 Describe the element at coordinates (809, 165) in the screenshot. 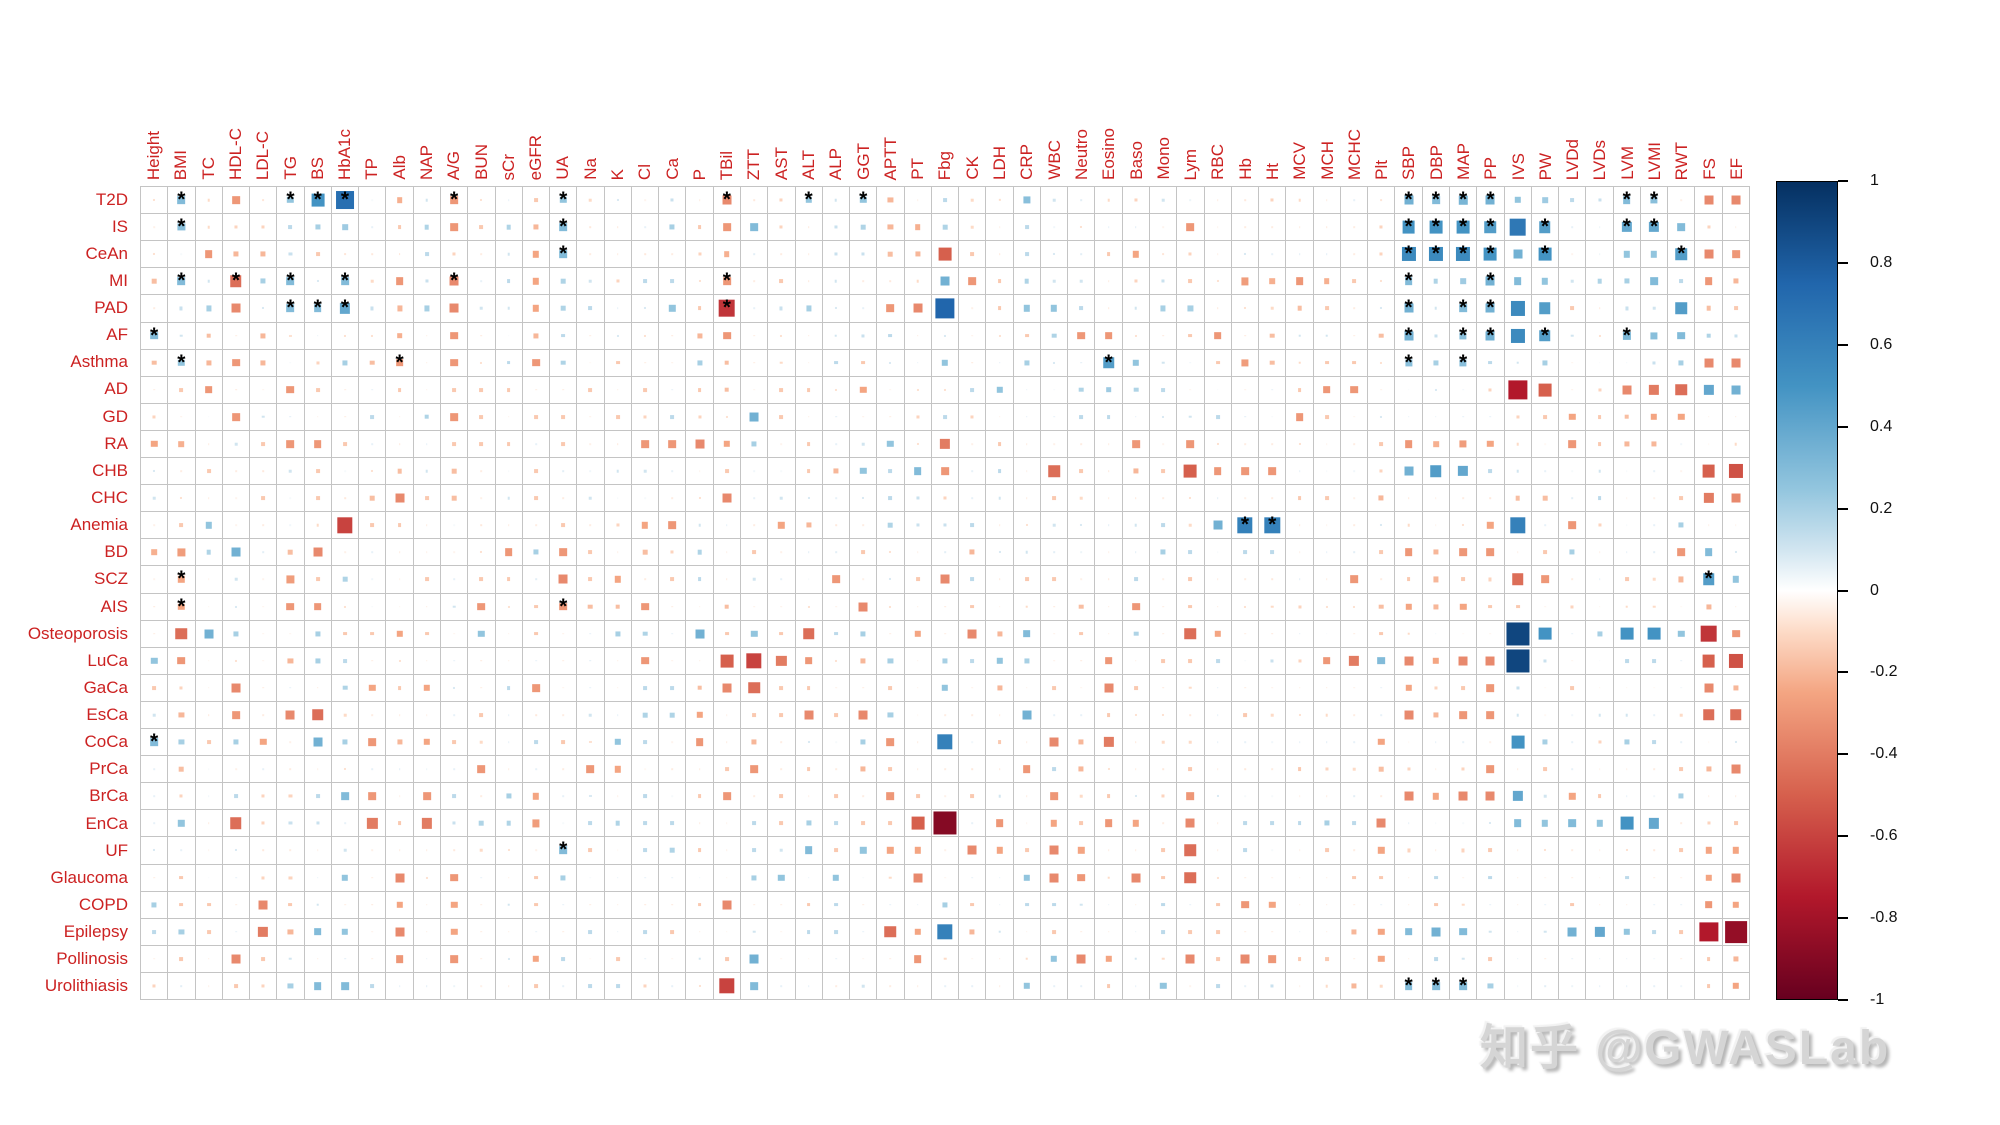

I see `col-label-alt: ALT` at that location.